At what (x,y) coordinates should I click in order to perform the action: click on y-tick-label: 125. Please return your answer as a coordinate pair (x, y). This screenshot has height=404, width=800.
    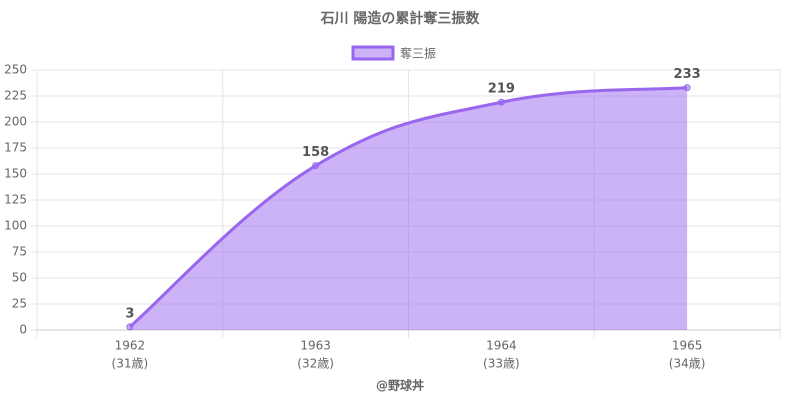
    Looking at the image, I should click on (15, 200).